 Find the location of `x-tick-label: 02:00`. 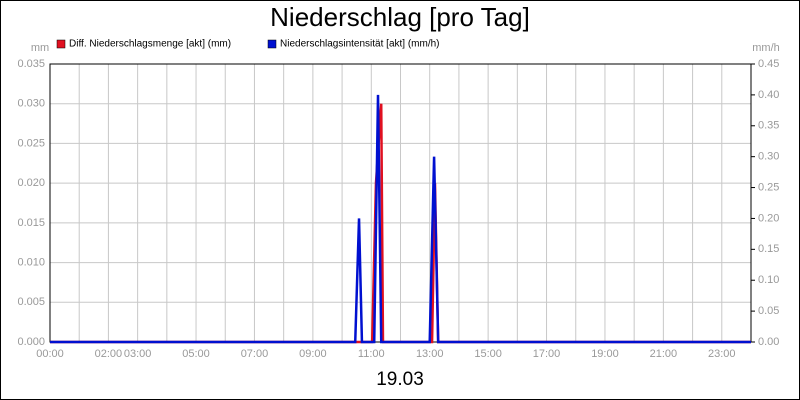

x-tick-label: 02:00 is located at coordinates (109, 354).